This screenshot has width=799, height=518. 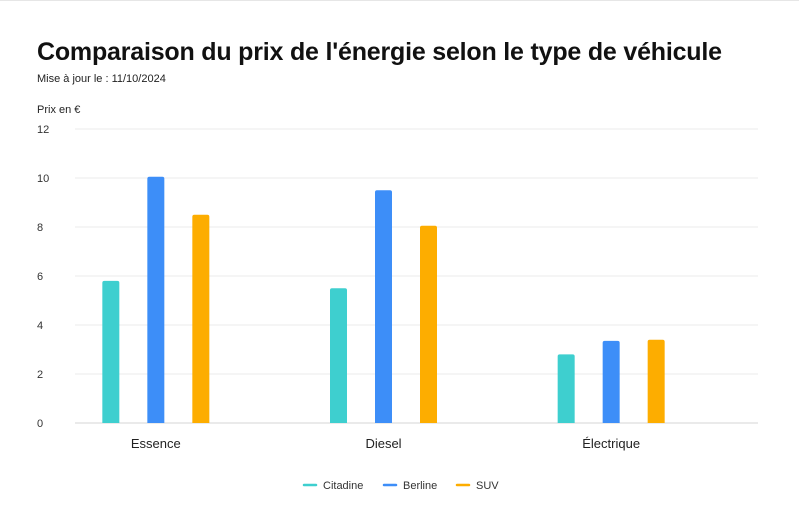 I want to click on bar-citadine-électrique, so click(x=566, y=388).